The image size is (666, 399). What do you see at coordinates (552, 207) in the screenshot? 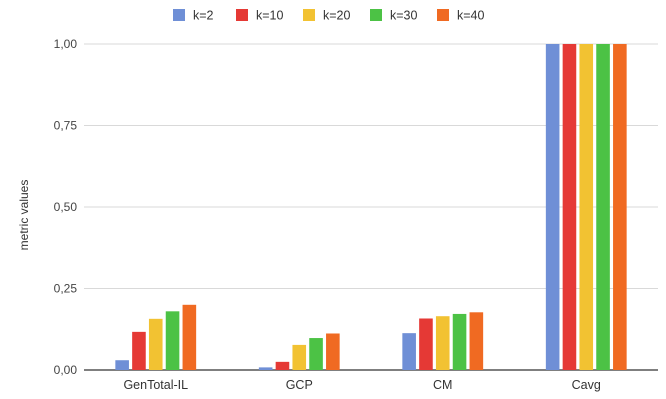
I see `bar-k2-cavg` at bounding box center [552, 207].